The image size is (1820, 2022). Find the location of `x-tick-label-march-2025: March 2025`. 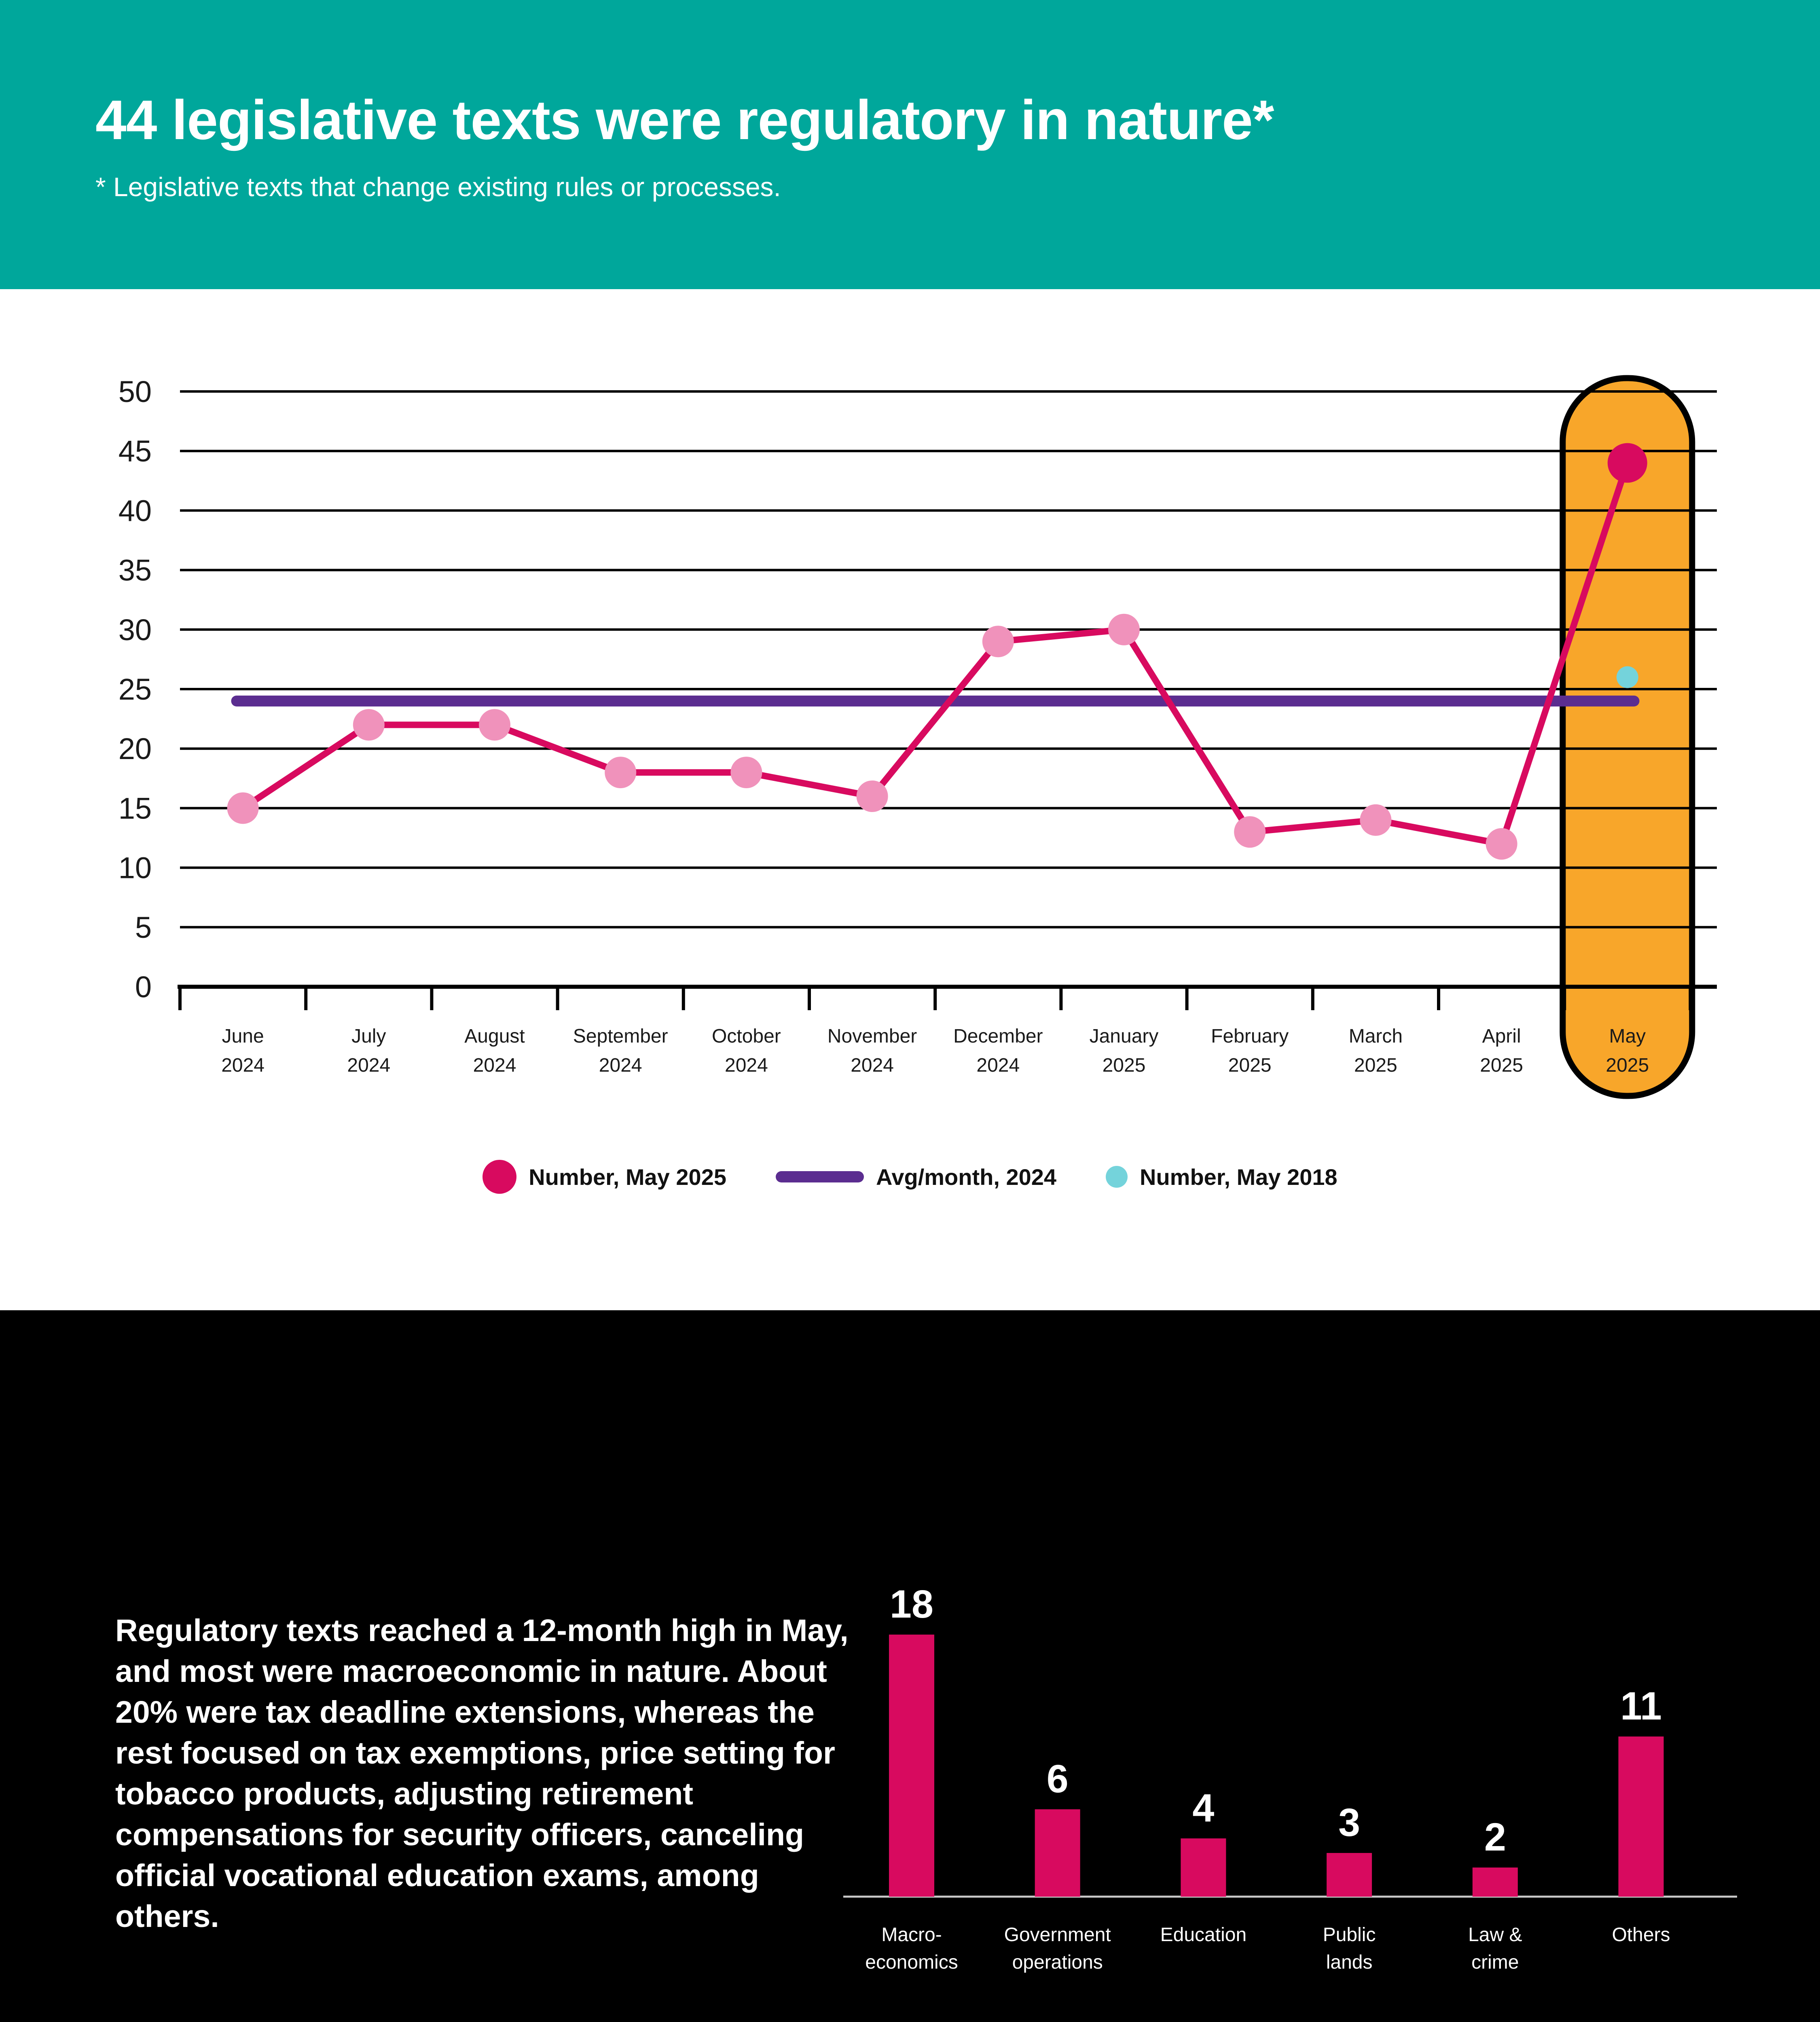

x-tick-label-march-2025: March 2025 is located at coordinates (1376, 1051).